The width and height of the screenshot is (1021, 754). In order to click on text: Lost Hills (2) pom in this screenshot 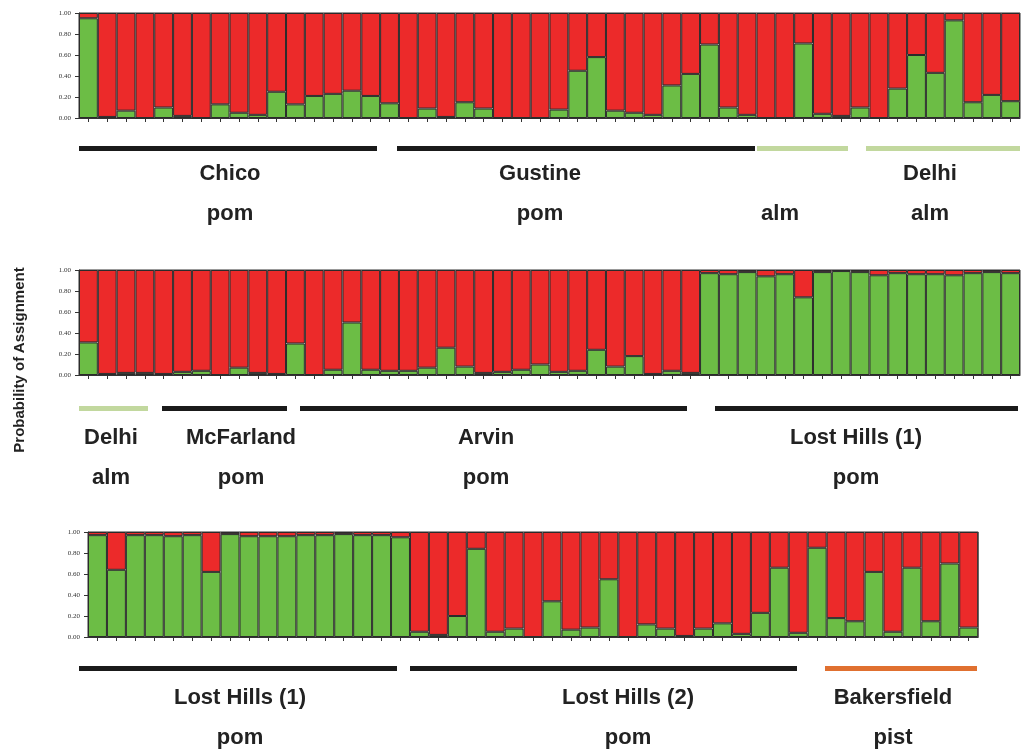, I will do `click(628, 717)`.